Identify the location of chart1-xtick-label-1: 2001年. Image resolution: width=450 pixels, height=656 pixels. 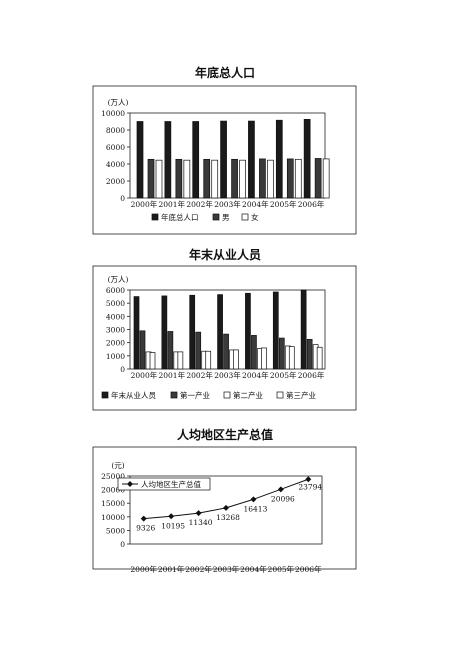
(171, 204).